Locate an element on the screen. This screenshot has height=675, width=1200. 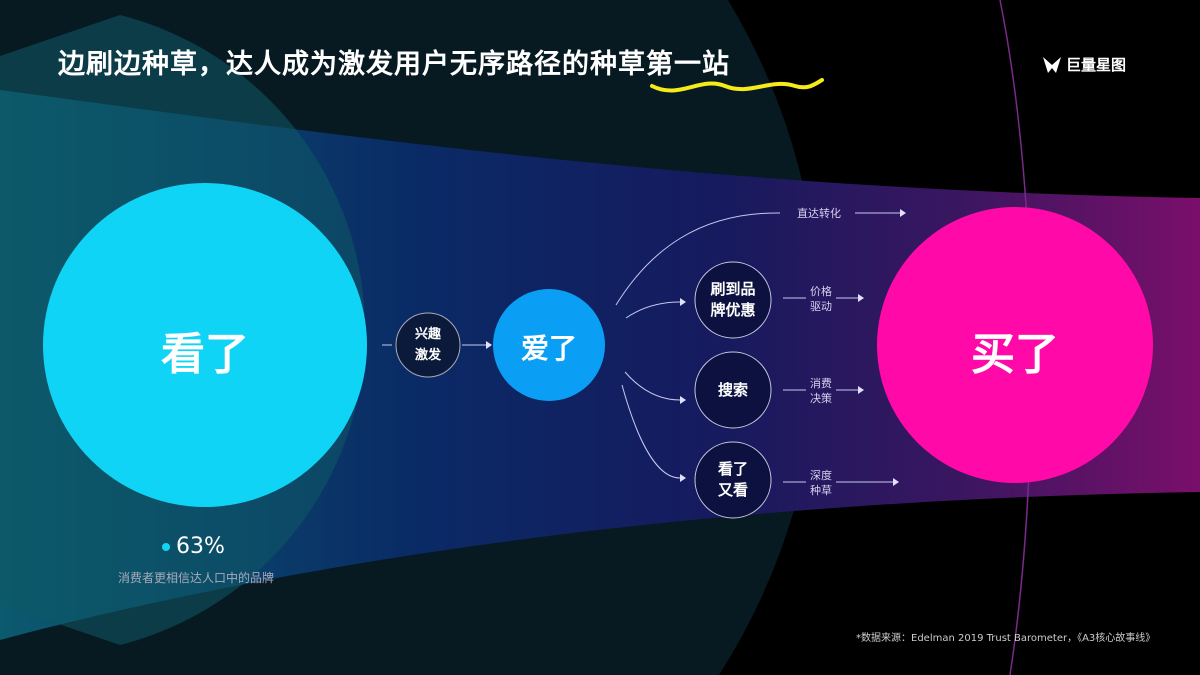
title-underline-squiggle is located at coordinates (737, 85).